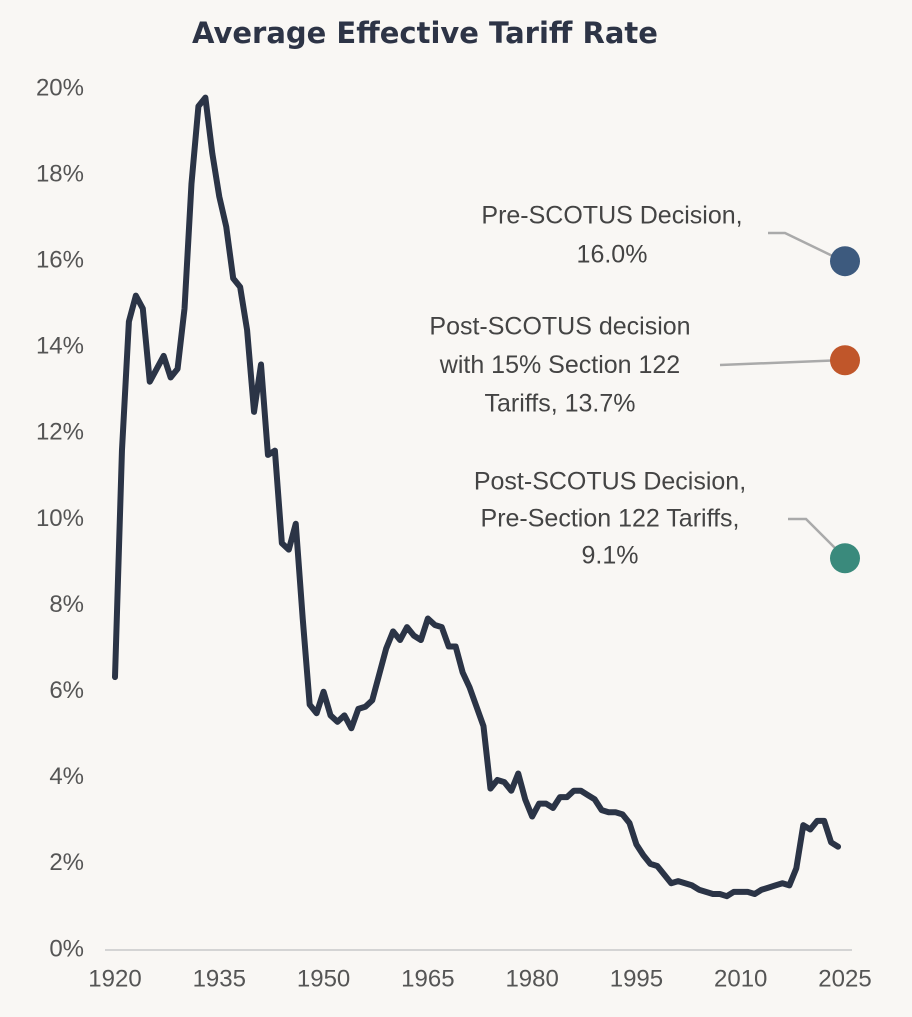 The image size is (912, 1017). What do you see at coordinates (323, 978) in the screenshot?
I see `x-tick-label: 1950` at bounding box center [323, 978].